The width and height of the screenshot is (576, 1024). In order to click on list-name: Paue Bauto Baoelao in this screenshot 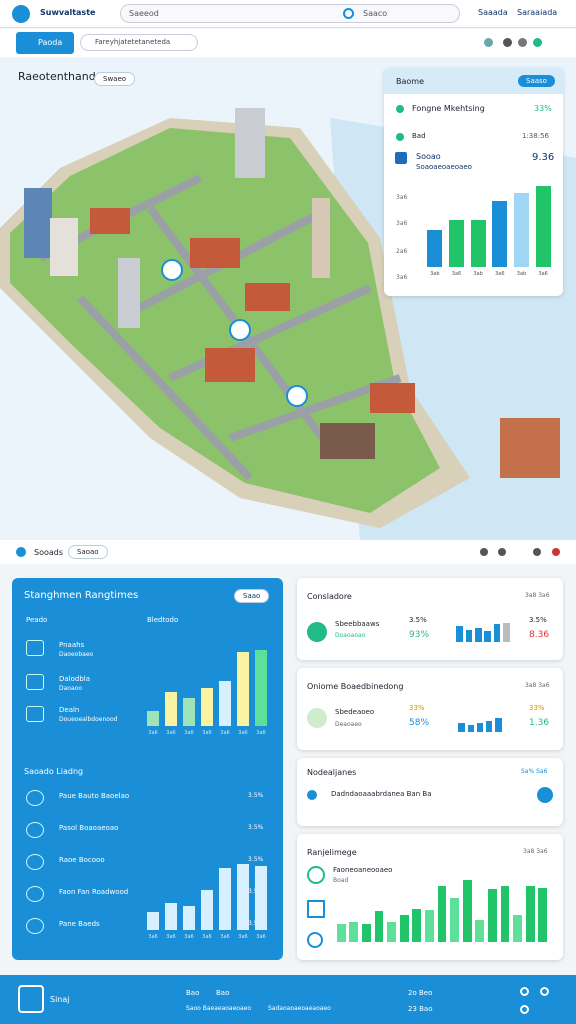, I will do `click(94, 796)`.